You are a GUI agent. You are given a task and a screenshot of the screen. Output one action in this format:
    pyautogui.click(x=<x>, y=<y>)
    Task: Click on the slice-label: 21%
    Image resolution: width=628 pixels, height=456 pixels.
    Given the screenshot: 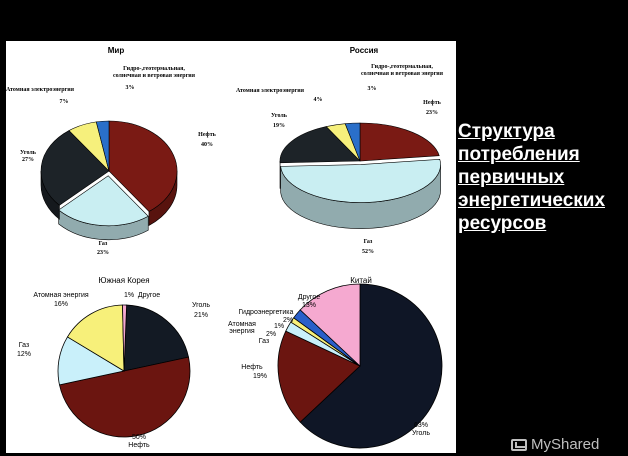 What is the action you would take?
    pyautogui.click(x=201, y=315)
    